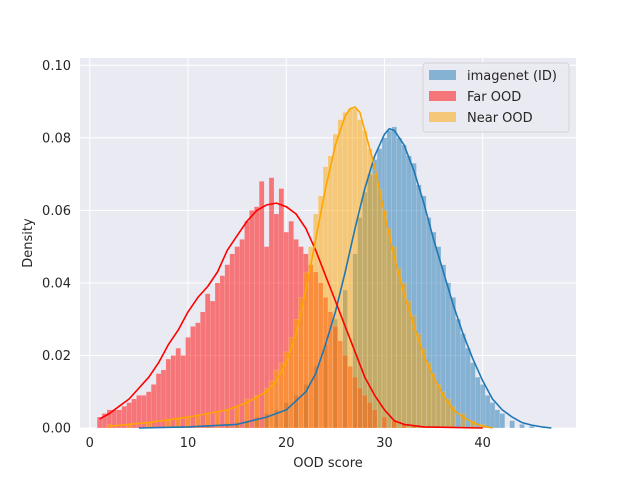 The height and width of the screenshot is (480, 640). Describe the element at coordinates (328, 463) in the screenshot. I see `x-axis-label: OOD score` at that location.